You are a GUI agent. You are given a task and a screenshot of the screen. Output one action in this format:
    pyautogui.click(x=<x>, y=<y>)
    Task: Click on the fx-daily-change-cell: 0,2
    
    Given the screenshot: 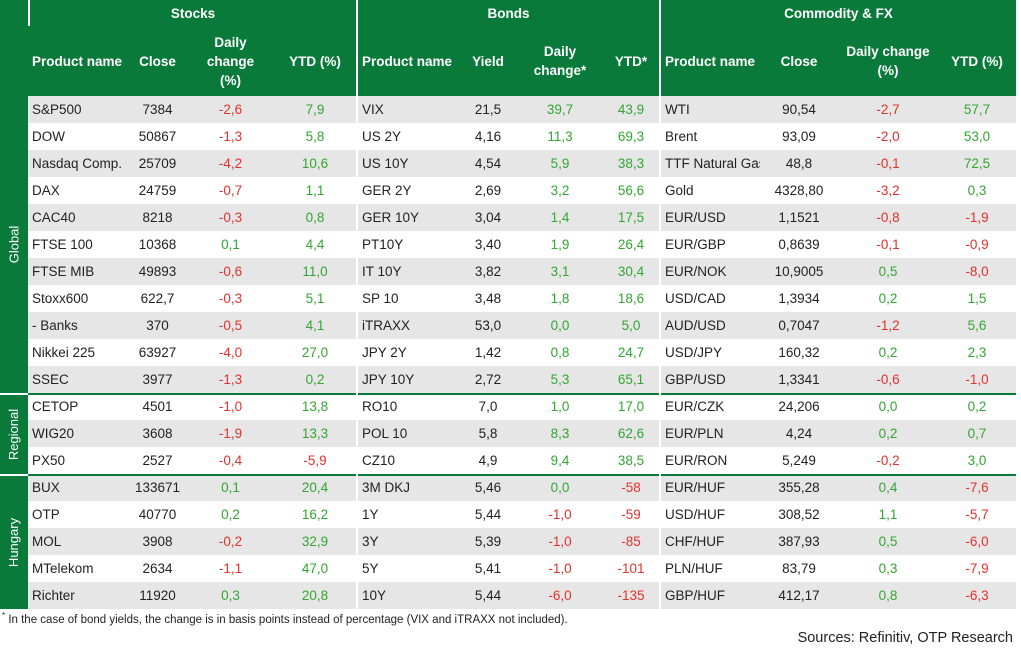 What is the action you would take?
    pyautogui.click(x=888, y=298)
    